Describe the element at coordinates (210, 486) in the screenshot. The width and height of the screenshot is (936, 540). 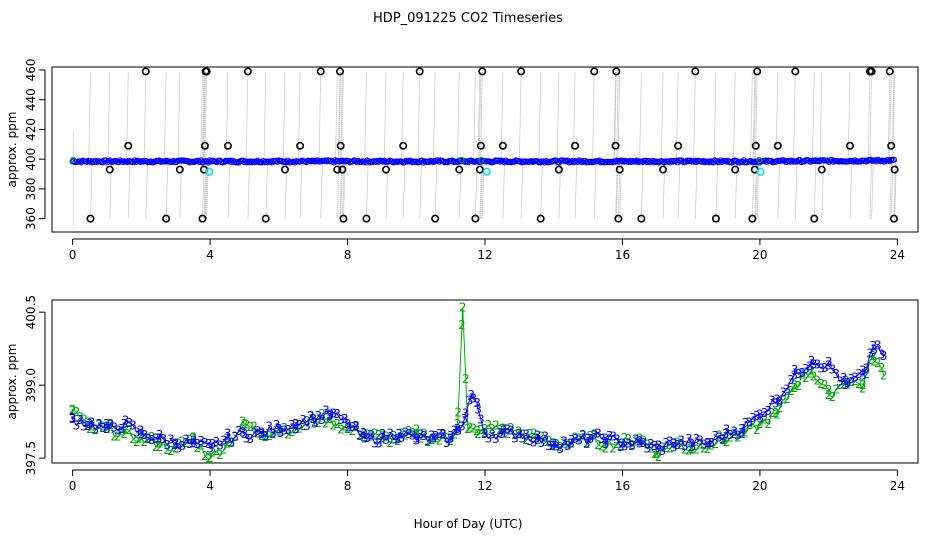
I see `bottom-x-tick-label: 4` at that location.